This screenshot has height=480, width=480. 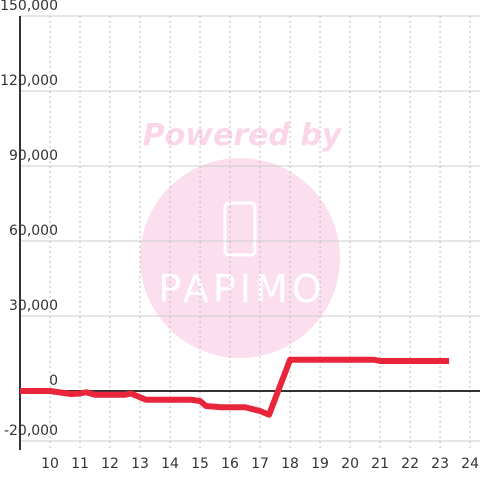 I want to click on y-tick-label: 90,000, so click(x=33, y=156).